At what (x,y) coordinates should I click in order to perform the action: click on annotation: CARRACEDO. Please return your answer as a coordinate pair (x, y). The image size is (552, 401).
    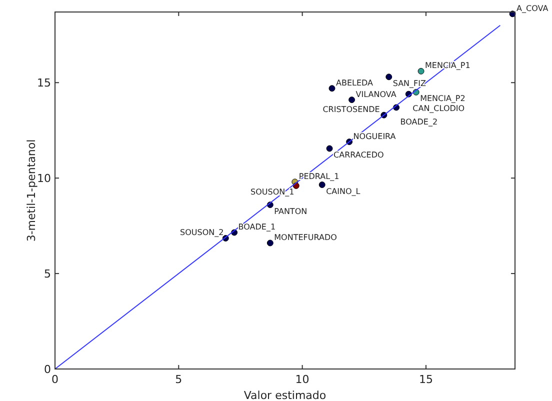
    Looking at the image, I should click on (359, 155).